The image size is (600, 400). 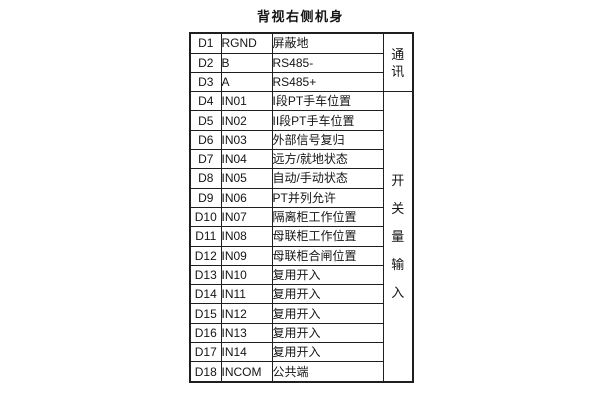 What do you see at coordinates (327, 255) in the screenshot?
I see `signal-description-cell: 母联柜合闸位置` at bounding box center [327, 255].